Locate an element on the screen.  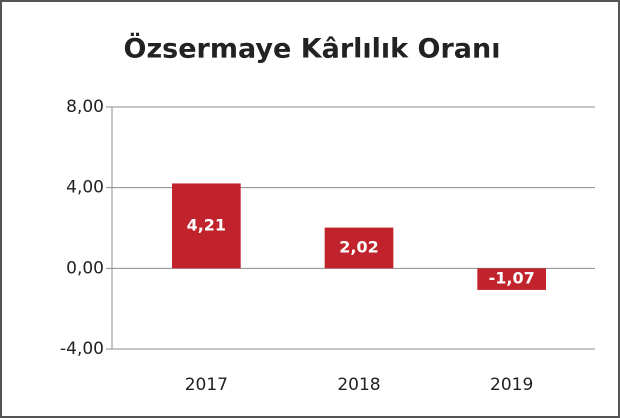
y-tick-label: 0,00 is located at coordinates (85, 268).